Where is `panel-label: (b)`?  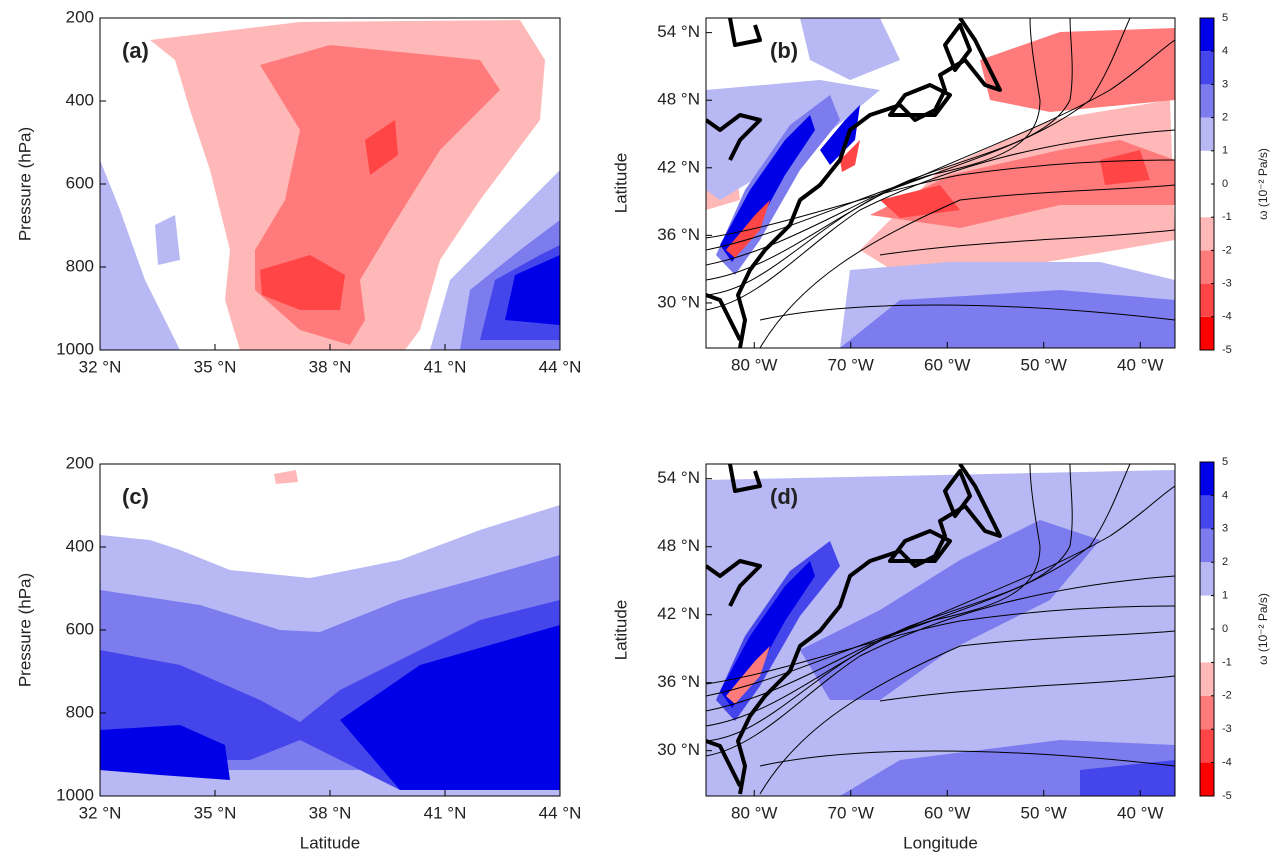
panel-label: (b) is located at coordinates (784, 50).